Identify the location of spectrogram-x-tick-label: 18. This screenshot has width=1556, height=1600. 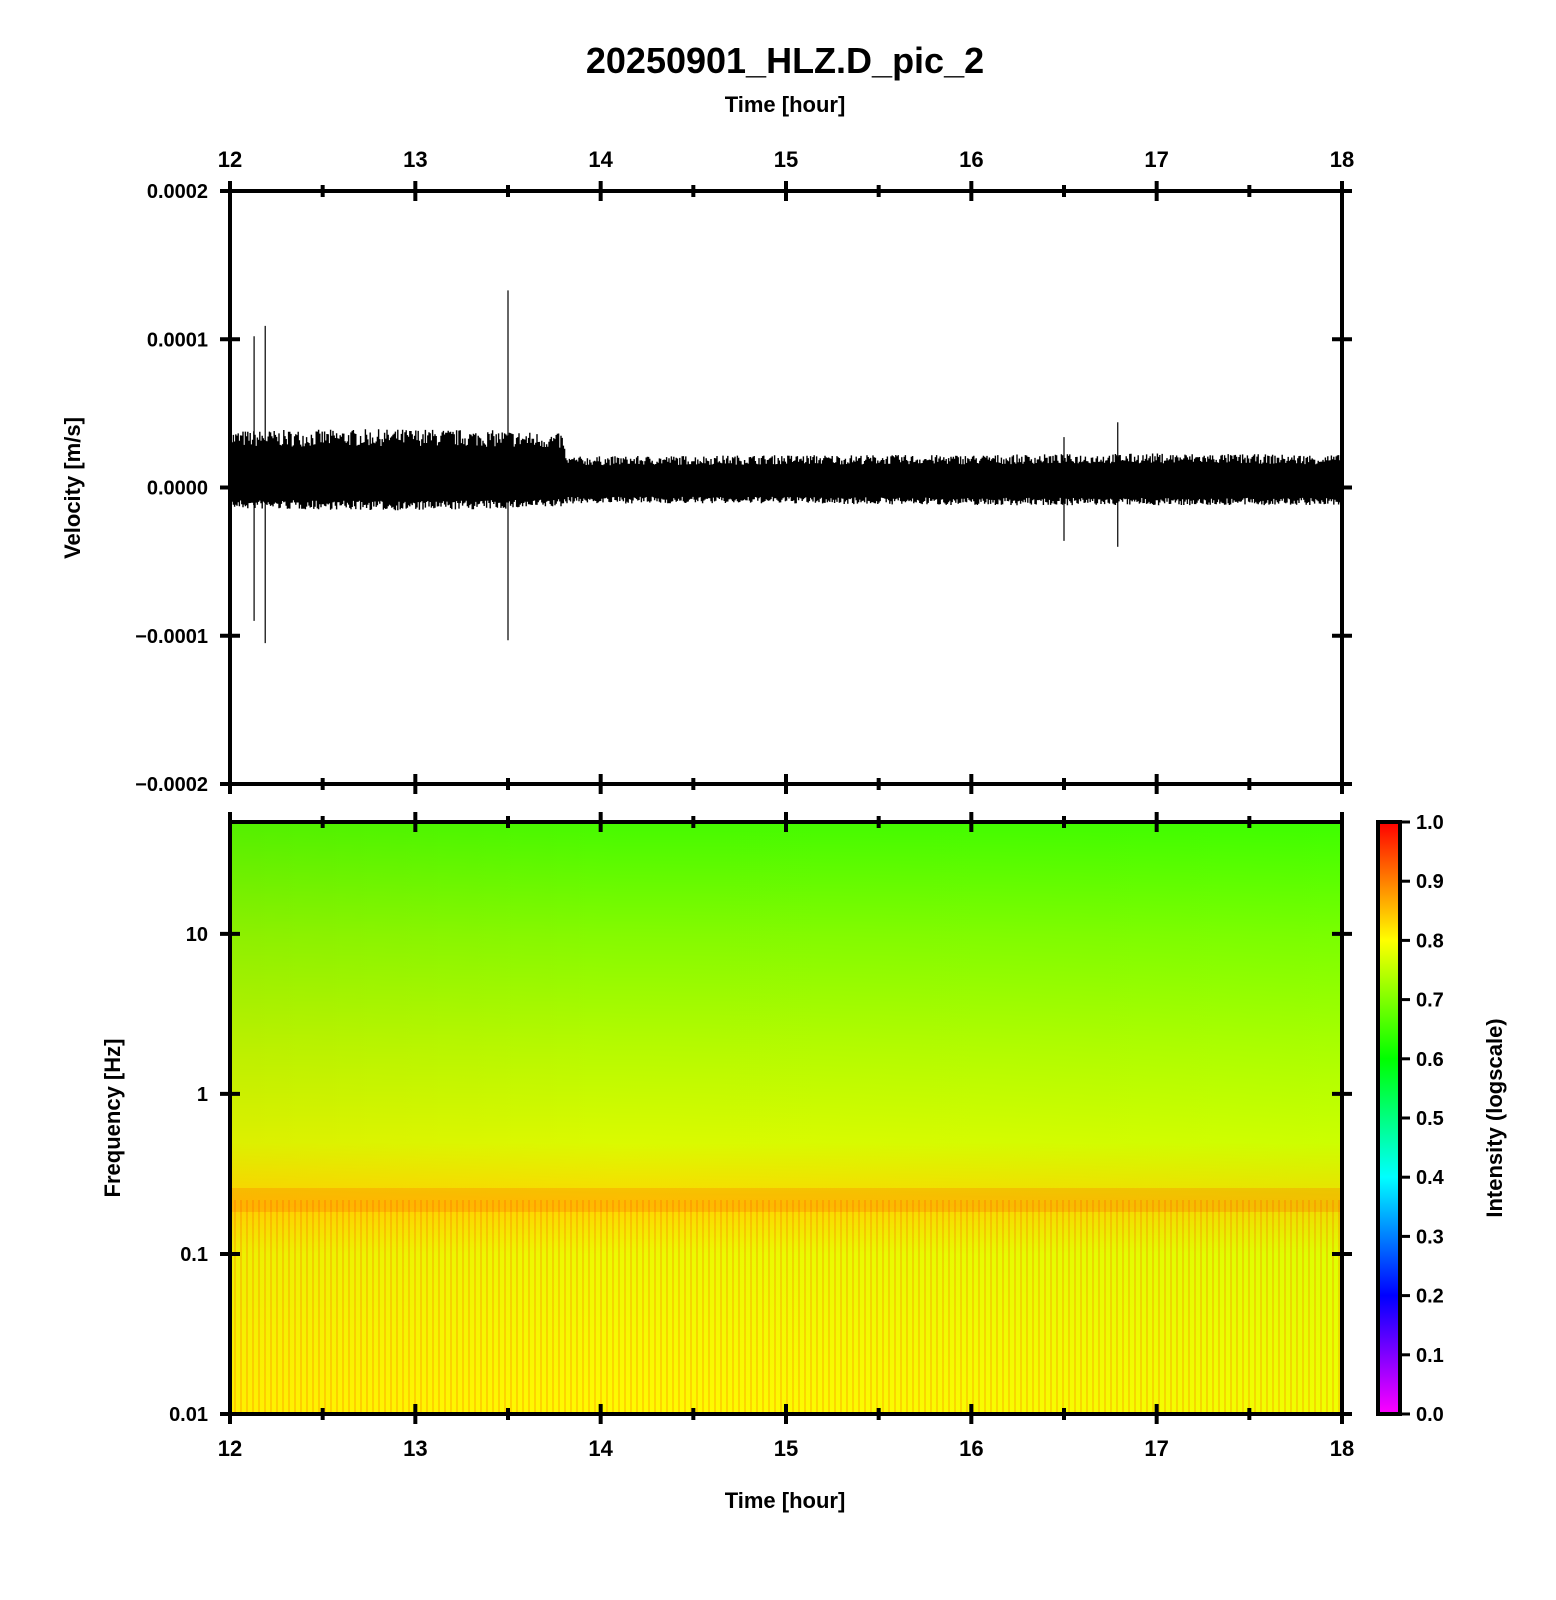
(1342, 1448).